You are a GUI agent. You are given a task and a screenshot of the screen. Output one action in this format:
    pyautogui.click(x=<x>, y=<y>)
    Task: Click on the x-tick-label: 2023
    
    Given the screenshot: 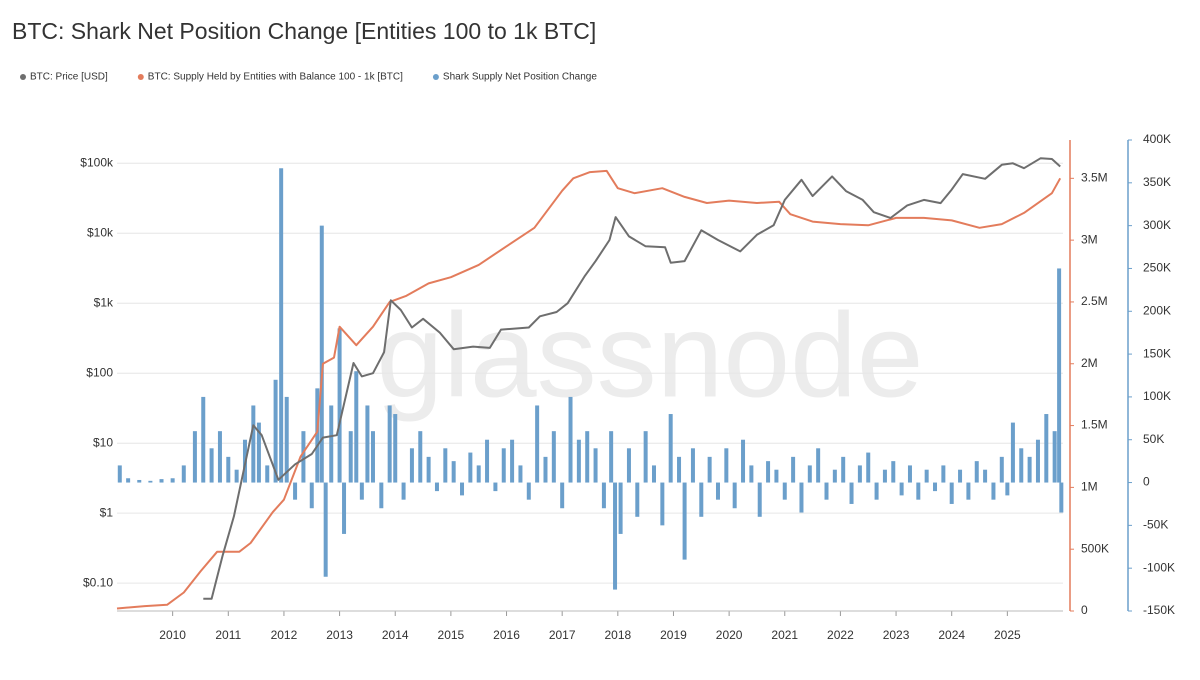 What is the action you would take?
    pyautogui.click(x=896, y=635)
    